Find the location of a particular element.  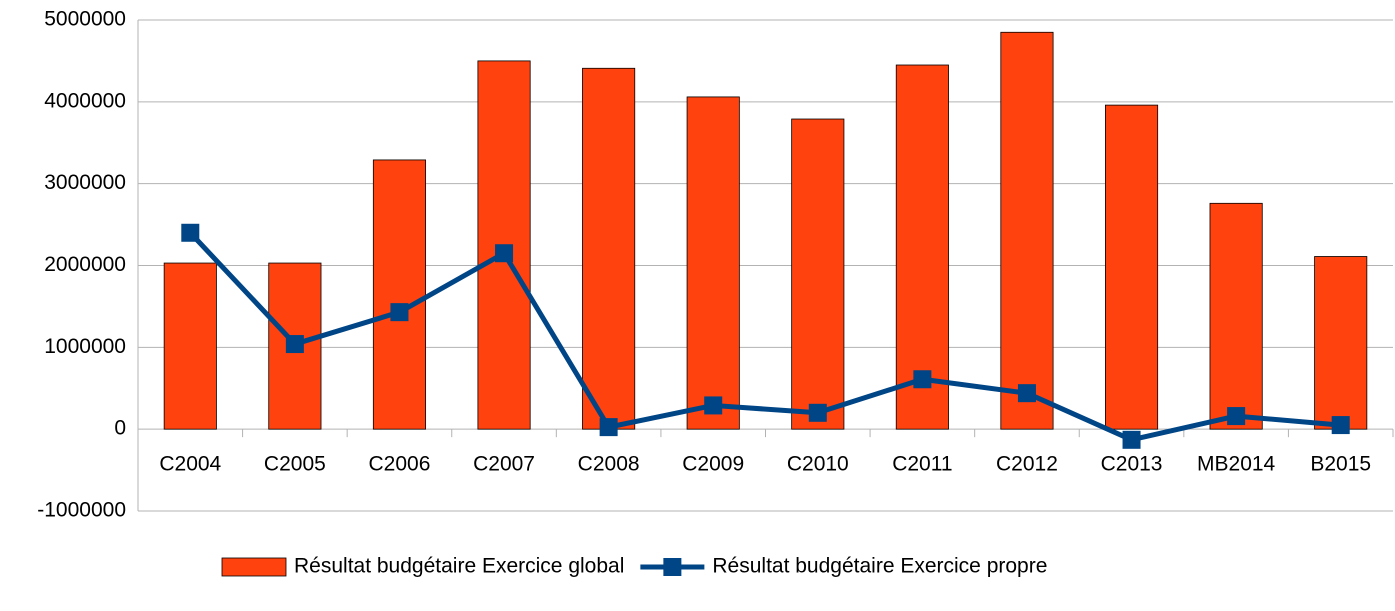

legend-label: Résultat budgétaire Exercice propre is located at coordinates (879, 566).